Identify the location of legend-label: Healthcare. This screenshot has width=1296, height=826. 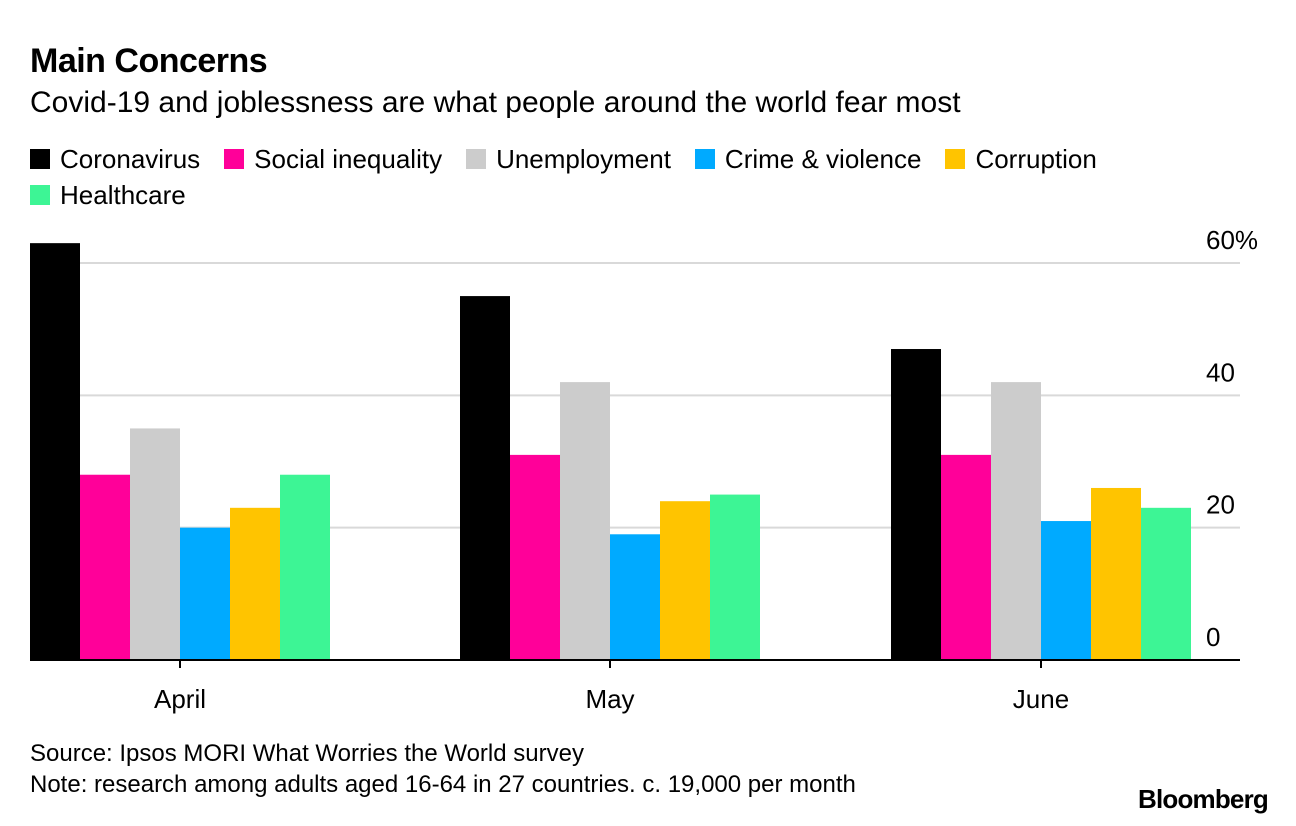
(123, 194).